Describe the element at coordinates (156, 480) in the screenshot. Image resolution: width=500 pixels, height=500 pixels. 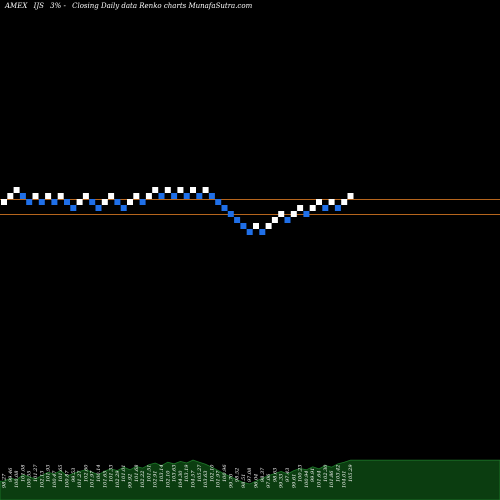
I see `x-tick-label: 102.91` at that location.